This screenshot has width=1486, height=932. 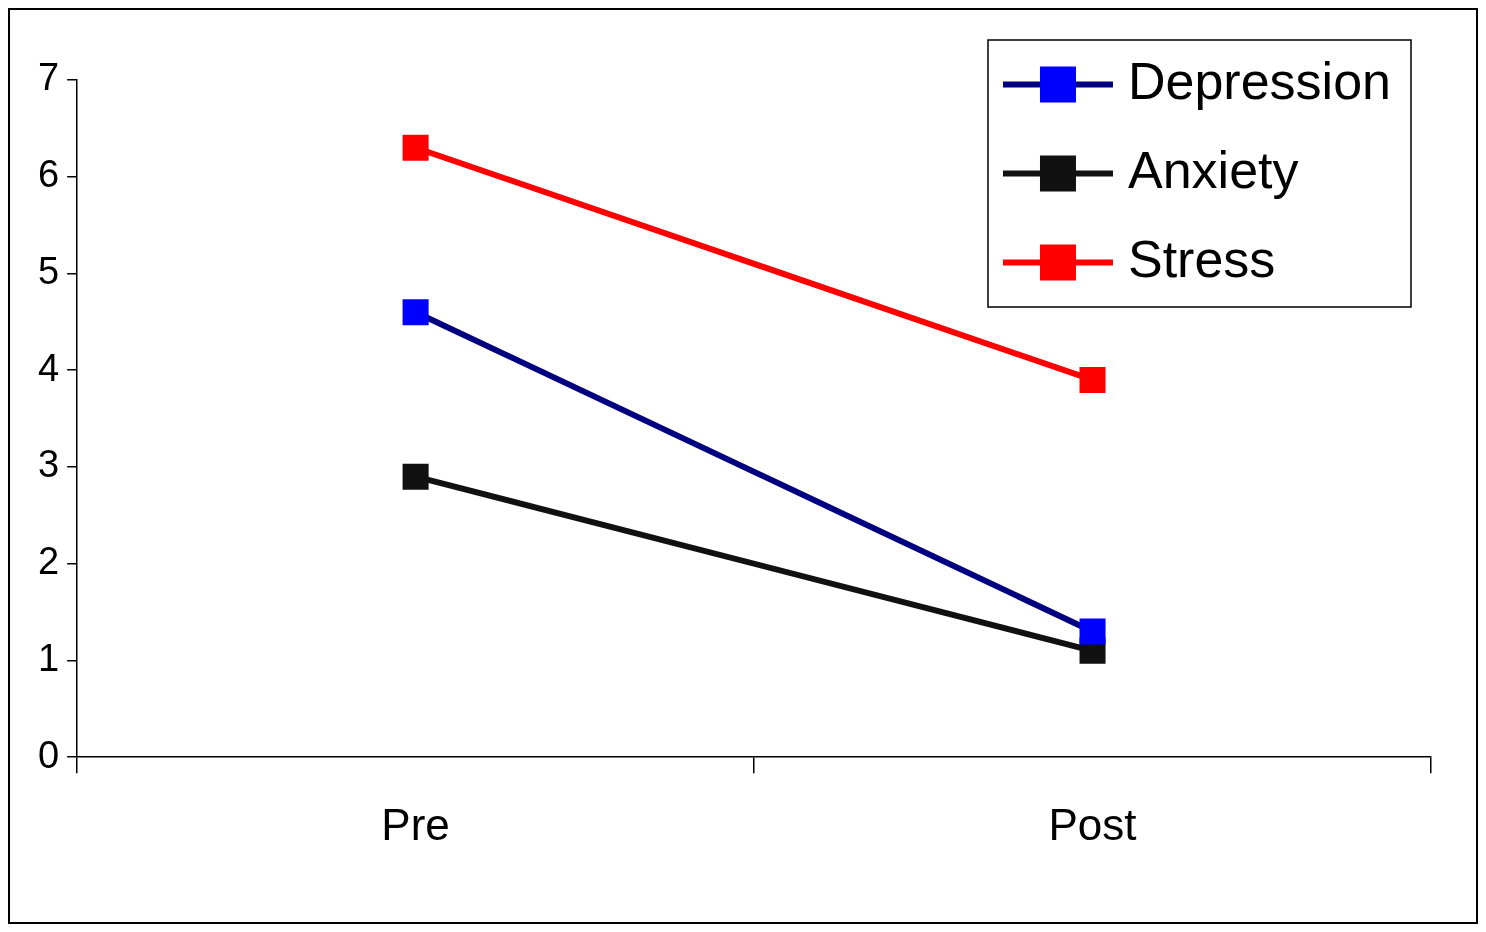 I want to click on y-tick-label: 5, so click(x=48, y=270).